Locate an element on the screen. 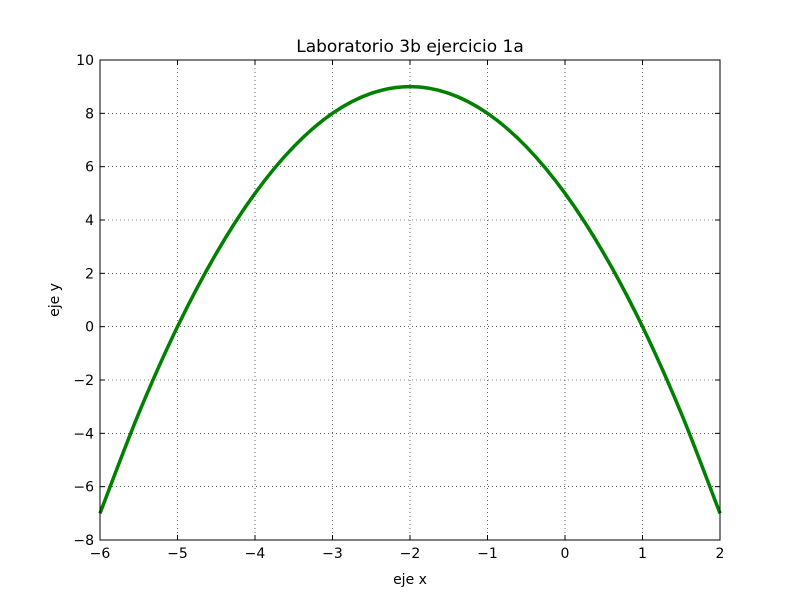 This screenshot has width=800, height=600. y-tick-label: 0 is located at coordinates (89, 328).